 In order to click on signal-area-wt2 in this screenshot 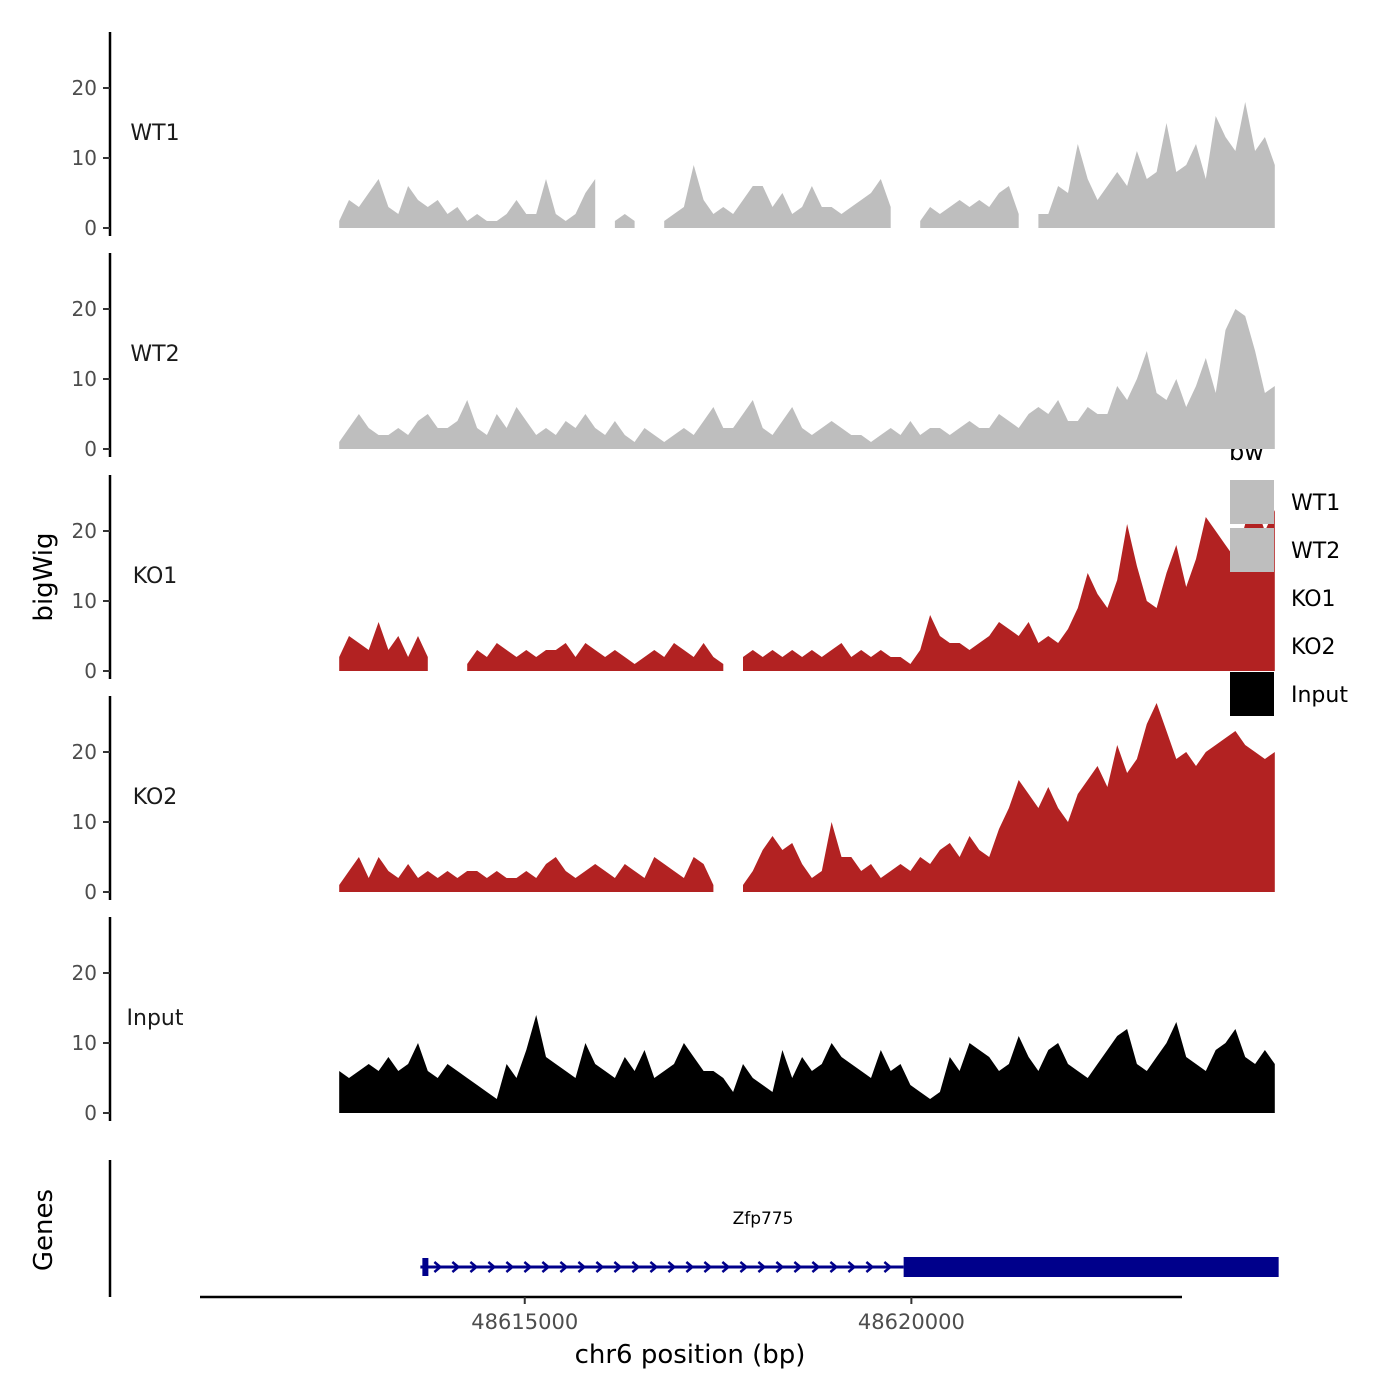, I will do `click(807, 379)`.